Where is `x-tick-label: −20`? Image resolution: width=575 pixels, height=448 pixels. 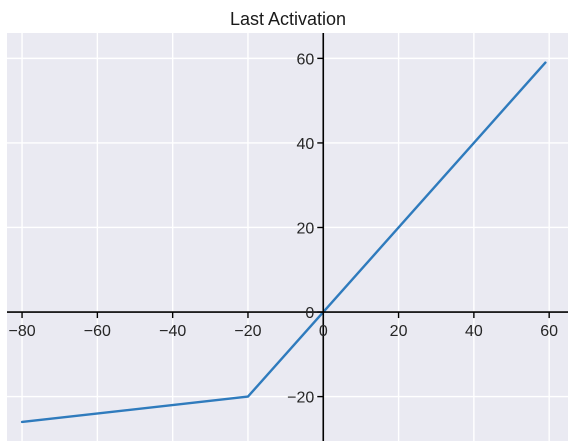
x-tick-label: −20 is located at coordinates (247, 331).